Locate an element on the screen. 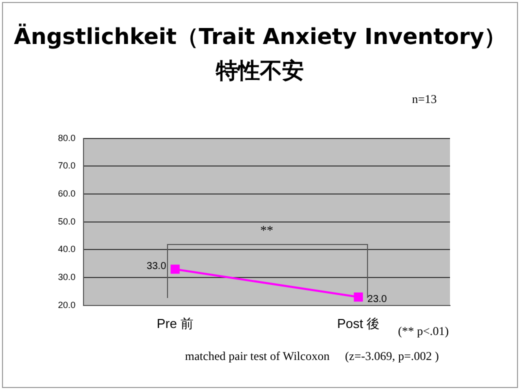 The width and height of the screenshot is (520, 390). data-label: 33.0 is located at coordinates (156, 266).